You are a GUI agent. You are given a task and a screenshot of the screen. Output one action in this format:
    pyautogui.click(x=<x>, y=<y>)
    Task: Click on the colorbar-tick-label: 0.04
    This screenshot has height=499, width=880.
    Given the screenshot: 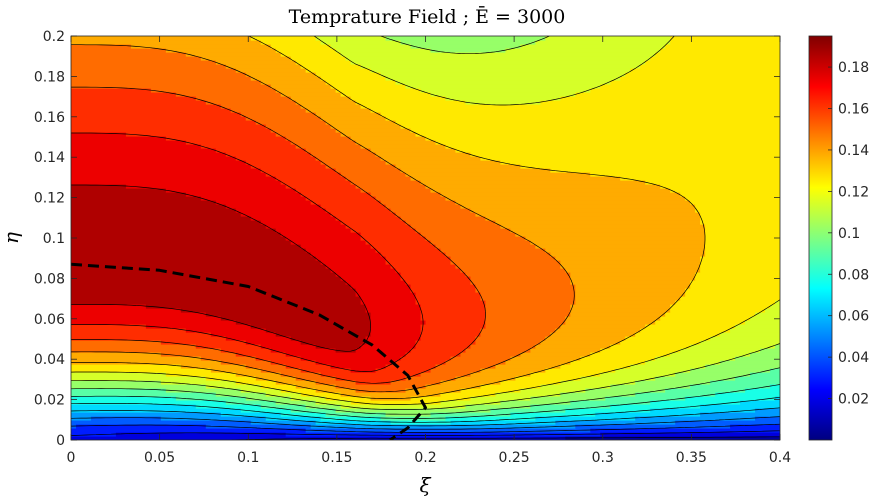 What is the action you would take?
    pyautogui.click(x=853, y=358)
    